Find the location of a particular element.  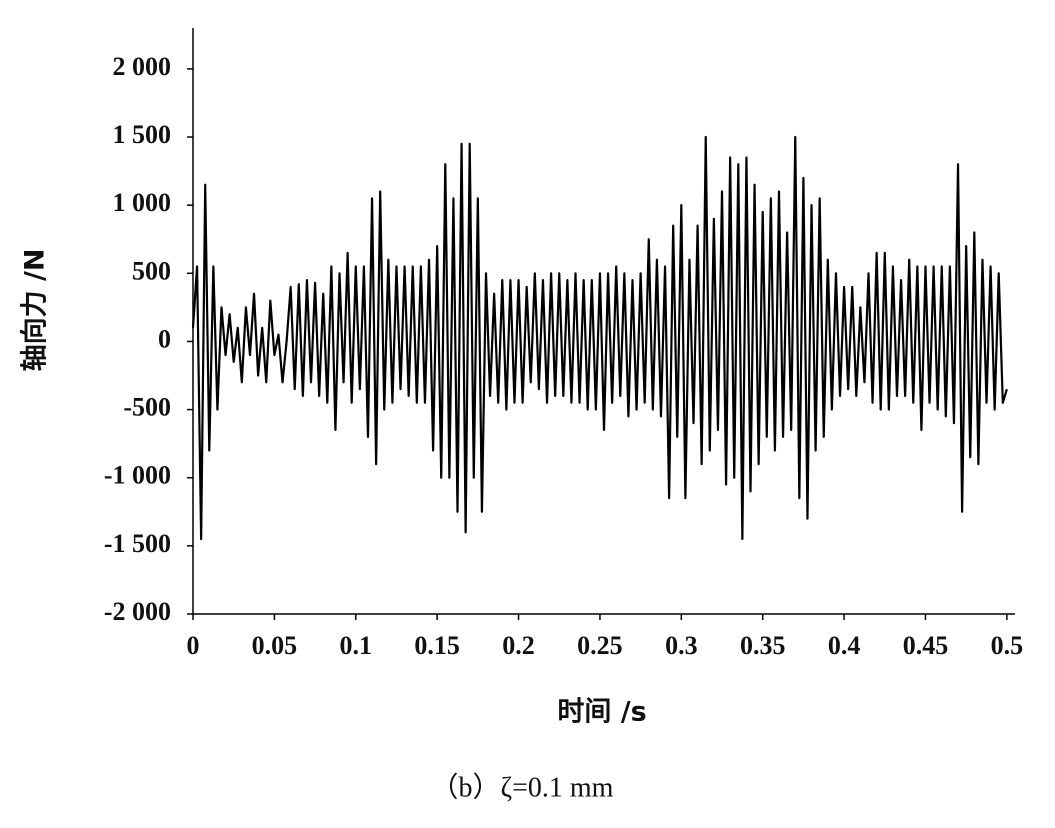

x-tick-label: 0.25 is located at coordinates (600, 645).